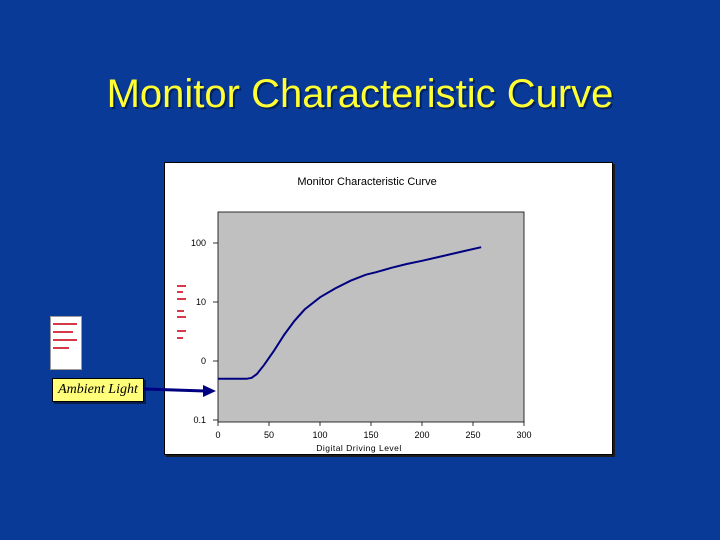  Describe the element at coordinates (366, 182) in the screenshot. I see `chart-title: Monitor Characteristic Curve` at that location.